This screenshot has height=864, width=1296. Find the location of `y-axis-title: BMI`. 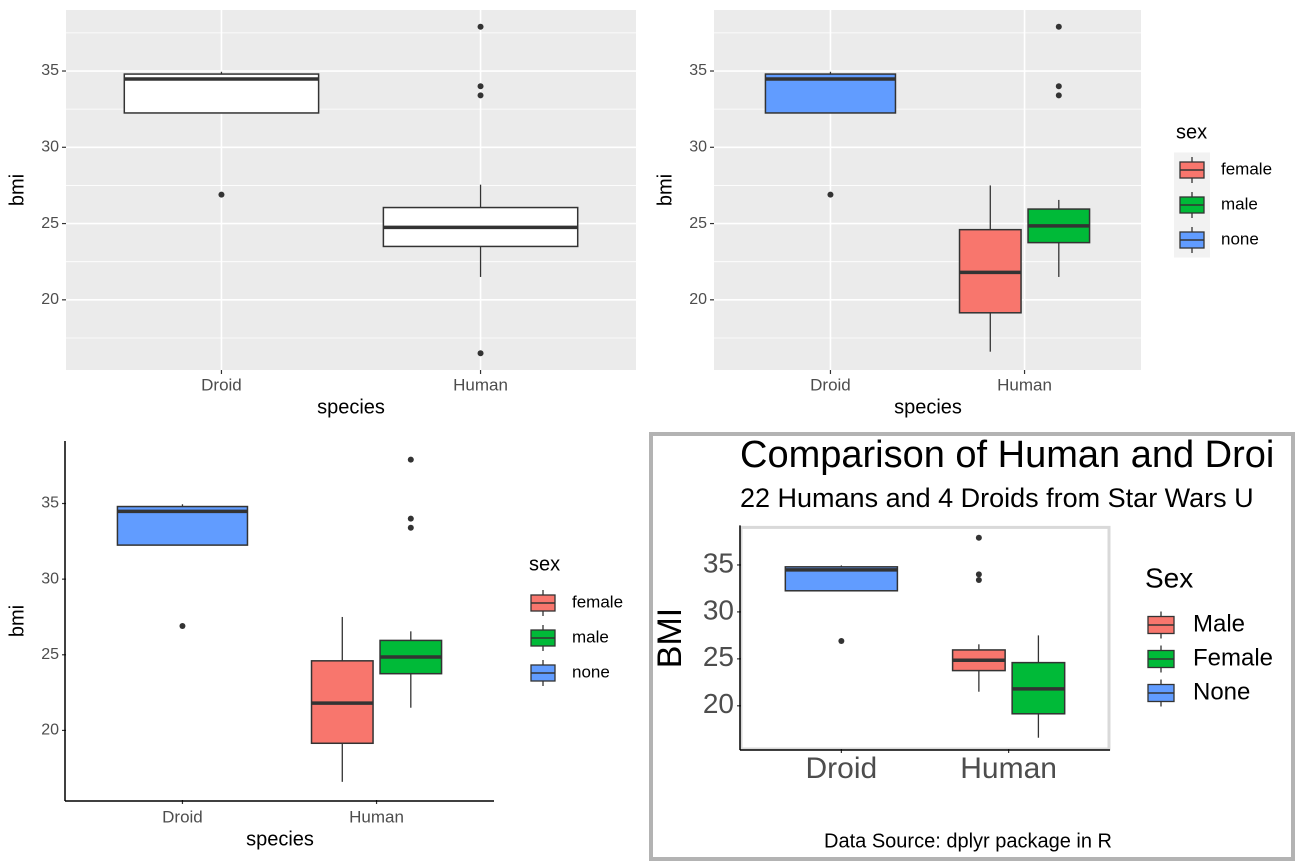

y-axis-title: BMI is located at coordinates (670, 638).